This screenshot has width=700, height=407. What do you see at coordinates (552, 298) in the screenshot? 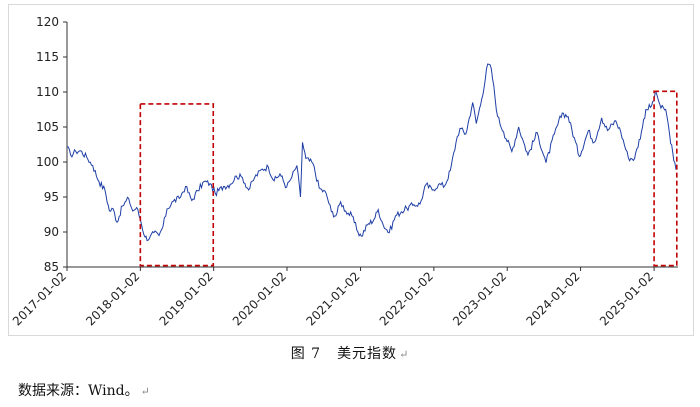
I see `x-tick-label: 2024-01-02` at bounding box center [552, 298].